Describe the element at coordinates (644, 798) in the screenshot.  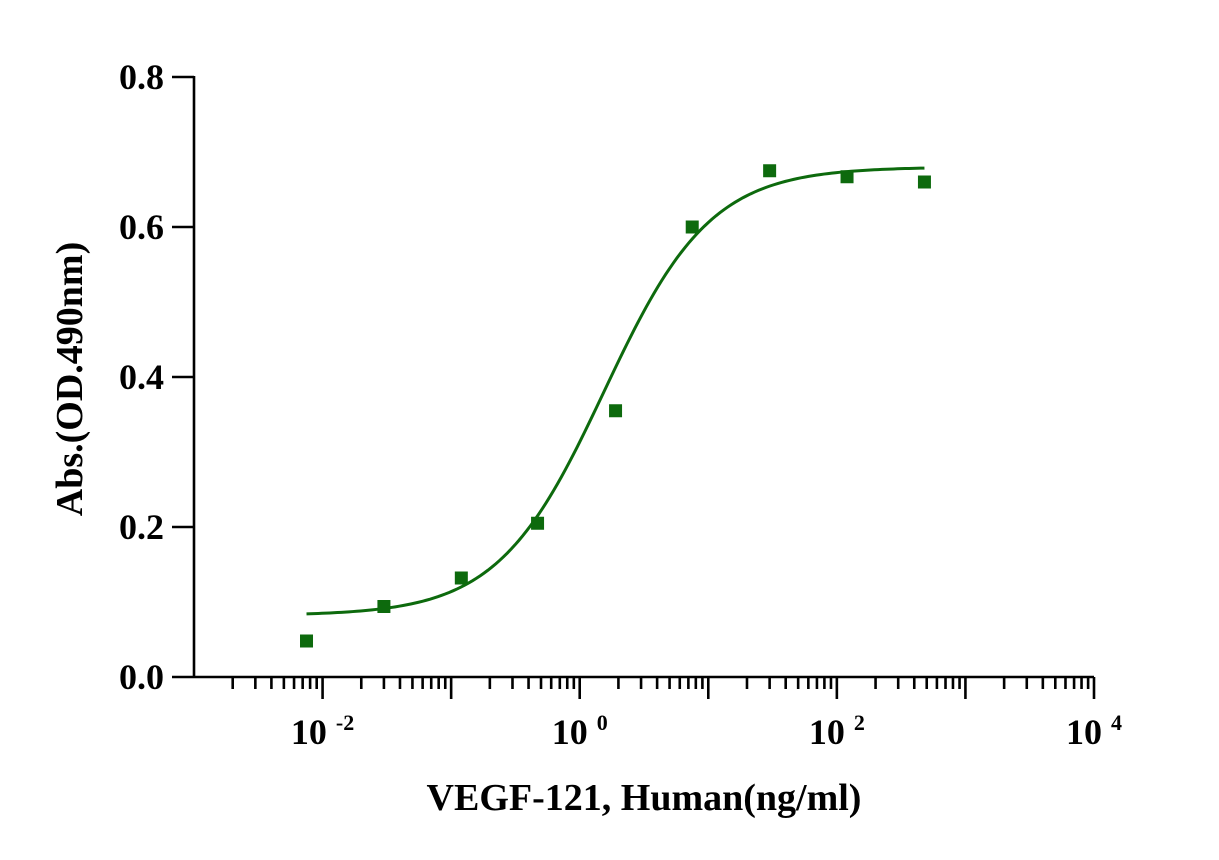
I see `x-axis-title: VEGF-121, Human(ng/ml)` at that location.